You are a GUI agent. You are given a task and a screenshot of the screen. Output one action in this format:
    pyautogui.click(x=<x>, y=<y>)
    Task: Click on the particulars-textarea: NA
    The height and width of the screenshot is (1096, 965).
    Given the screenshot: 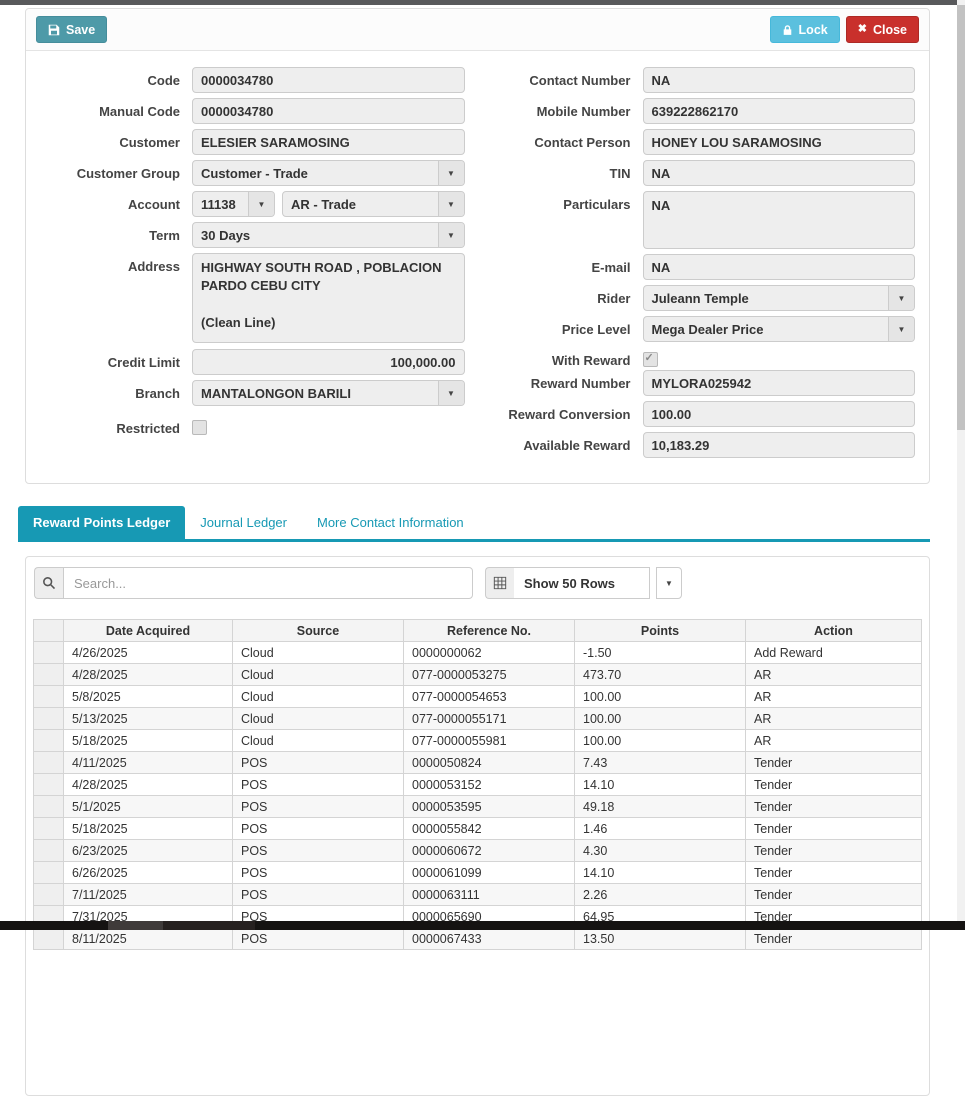 What is the action you would take?
    pyautogui.click(x=778, y=220)
    